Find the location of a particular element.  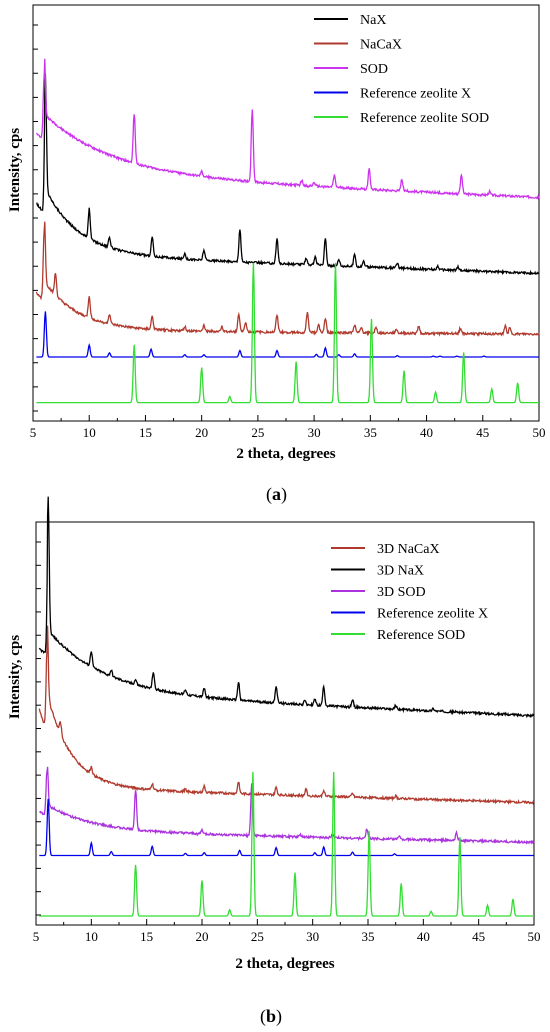

x-axis-title-a: 2 theta, degrees is located at coordinates (285, 454).